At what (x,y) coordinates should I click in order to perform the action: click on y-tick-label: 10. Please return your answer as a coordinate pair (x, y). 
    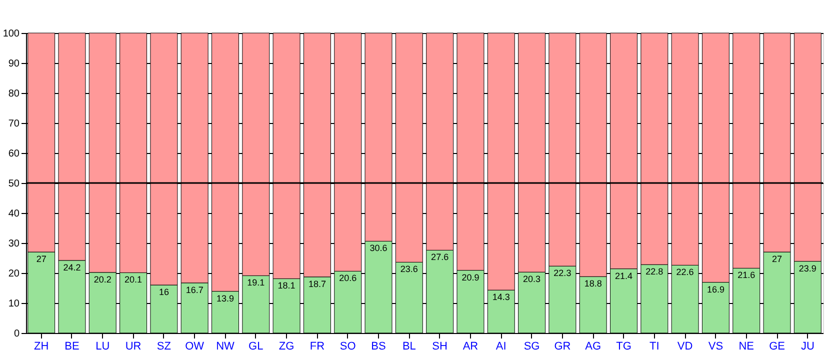
    Looking at the image, I should click on (14, 304).